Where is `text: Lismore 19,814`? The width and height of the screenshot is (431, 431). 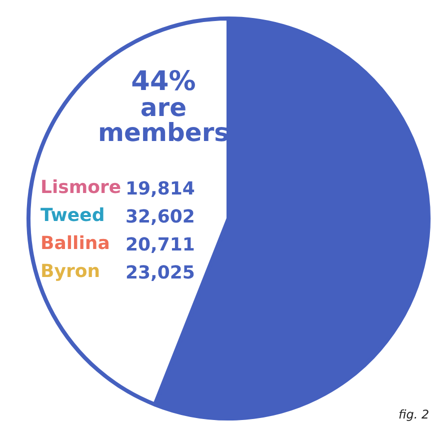 text: Lismore 19,814 is located at coordinates (117, 188).